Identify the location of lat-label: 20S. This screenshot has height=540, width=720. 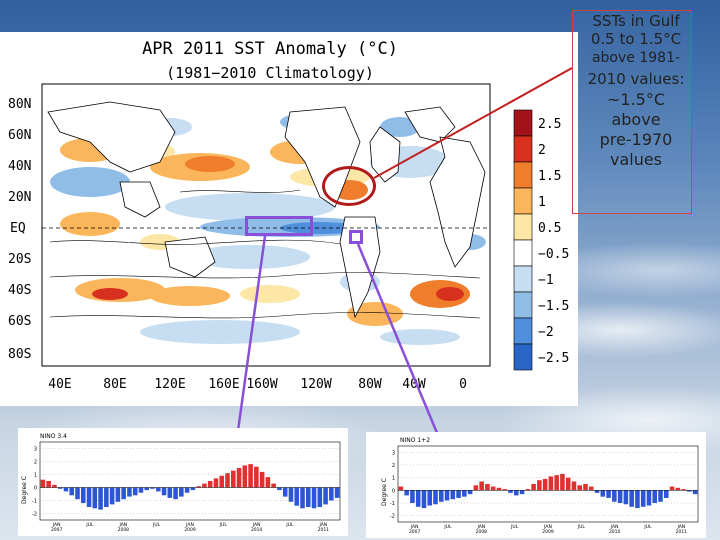
(19, 259).